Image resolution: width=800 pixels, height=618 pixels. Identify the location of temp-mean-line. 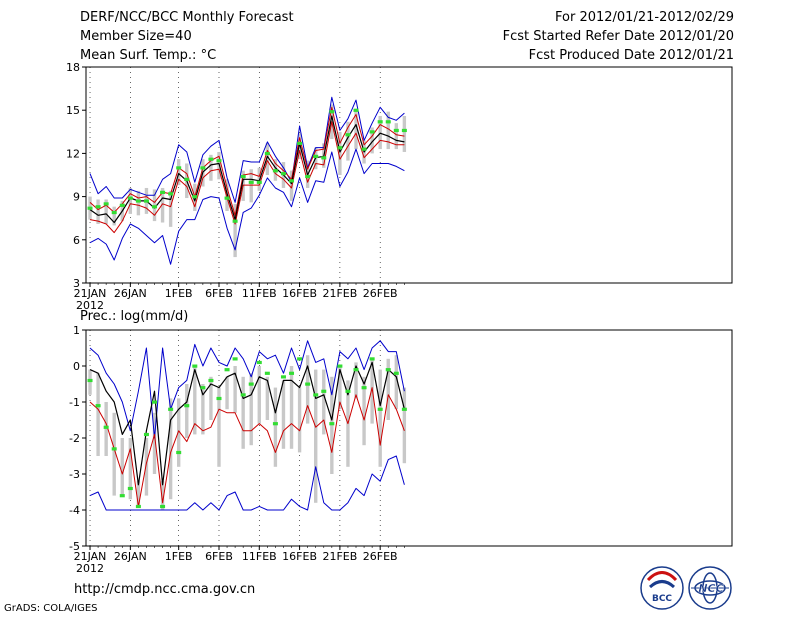
(247, 169).